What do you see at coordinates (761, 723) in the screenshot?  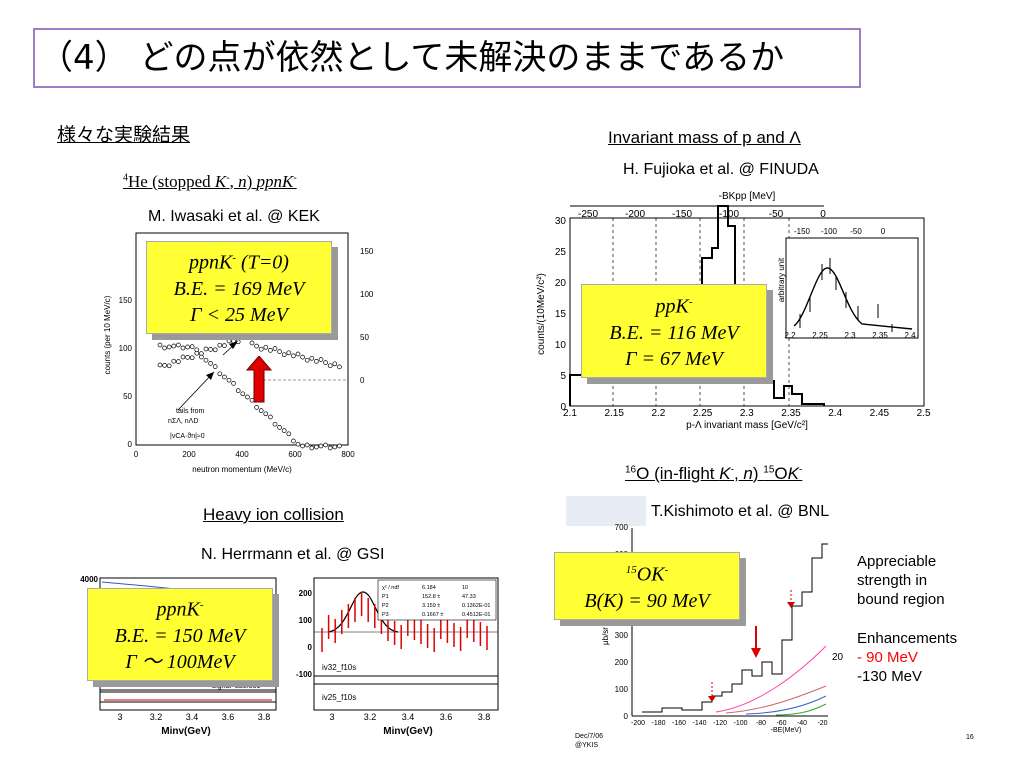 I see `bnl-x-tick-6: -80` at bounding box center [761, 723].